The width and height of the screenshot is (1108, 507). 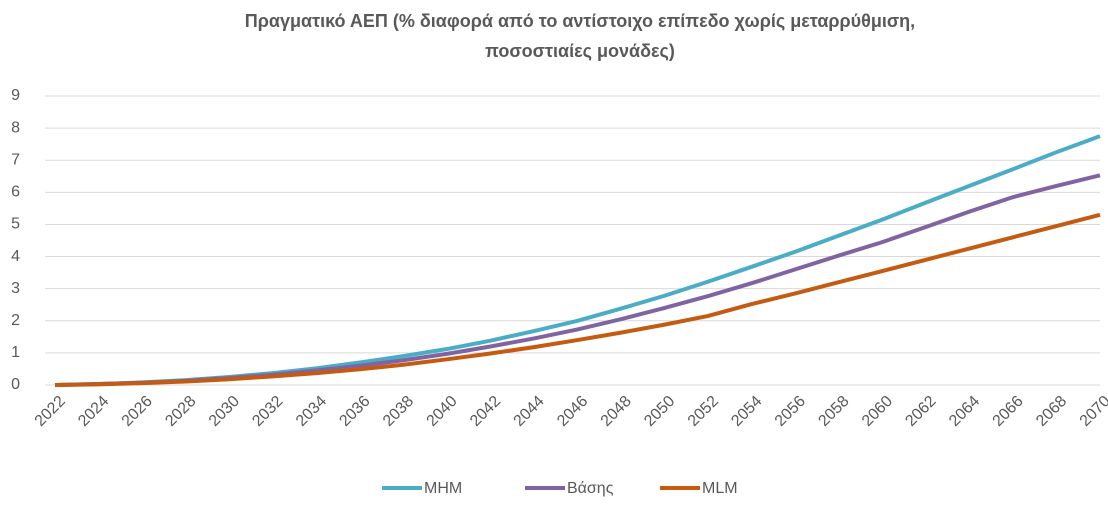 What do you see at coordinates (1051, 411) in the screenshot?
I see `x-tick-label: 2068` at bounding box center [1051, 411].